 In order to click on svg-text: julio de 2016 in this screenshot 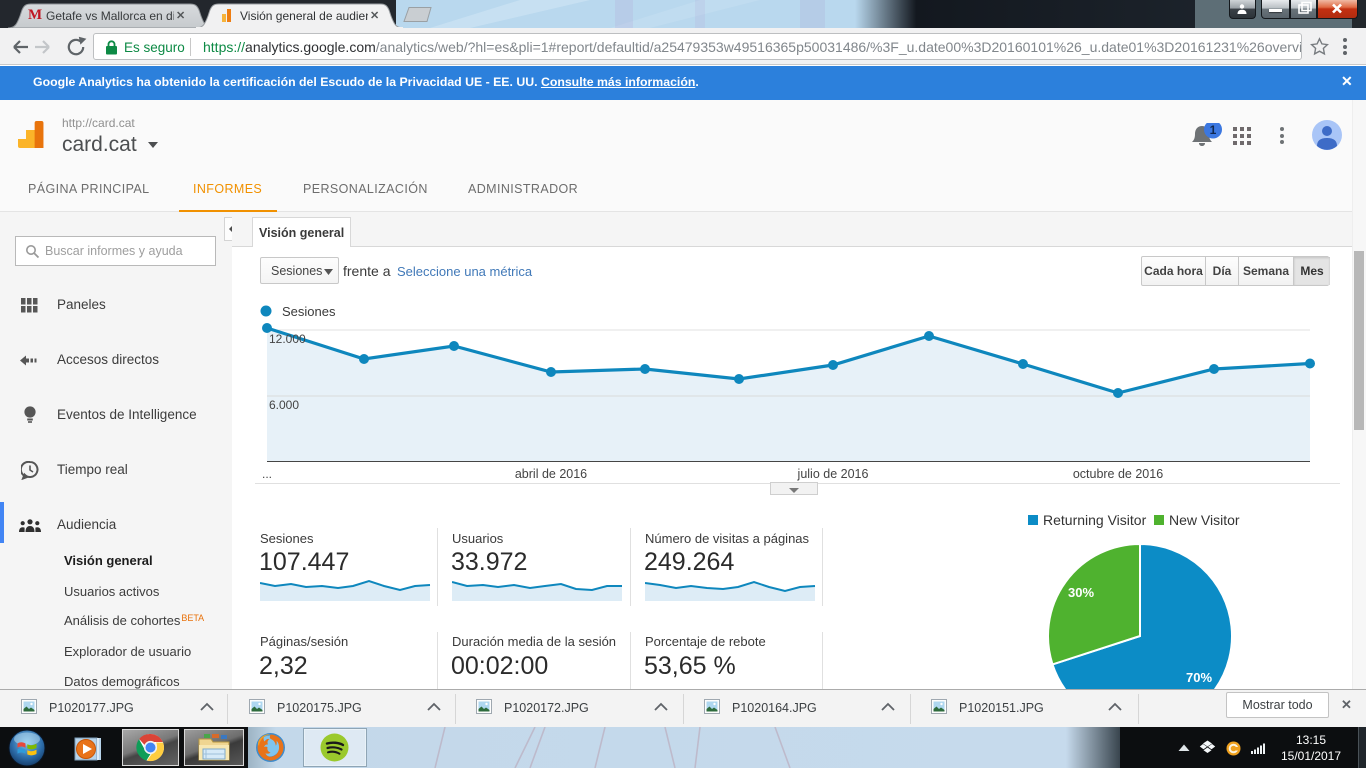, I will do `click(833, 474)`.